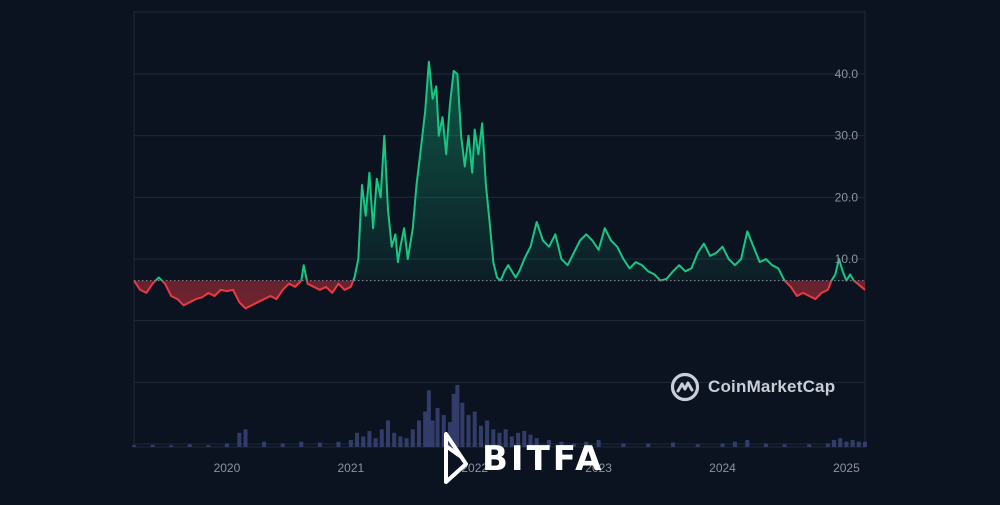 Image resolution: width=1000 pixels, height=505 pixels. Describe the element at coordinates (846, 468) in the screenshot. I see `x-tick-label: 2025` at that location.